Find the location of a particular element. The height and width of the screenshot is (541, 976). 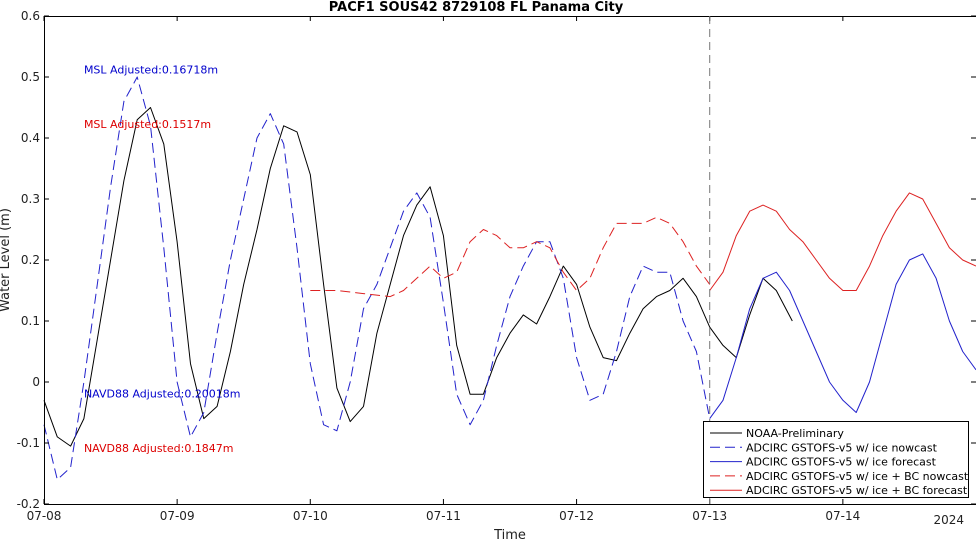

x-tick-label: 07-12 is located at coordinates (576, 516).